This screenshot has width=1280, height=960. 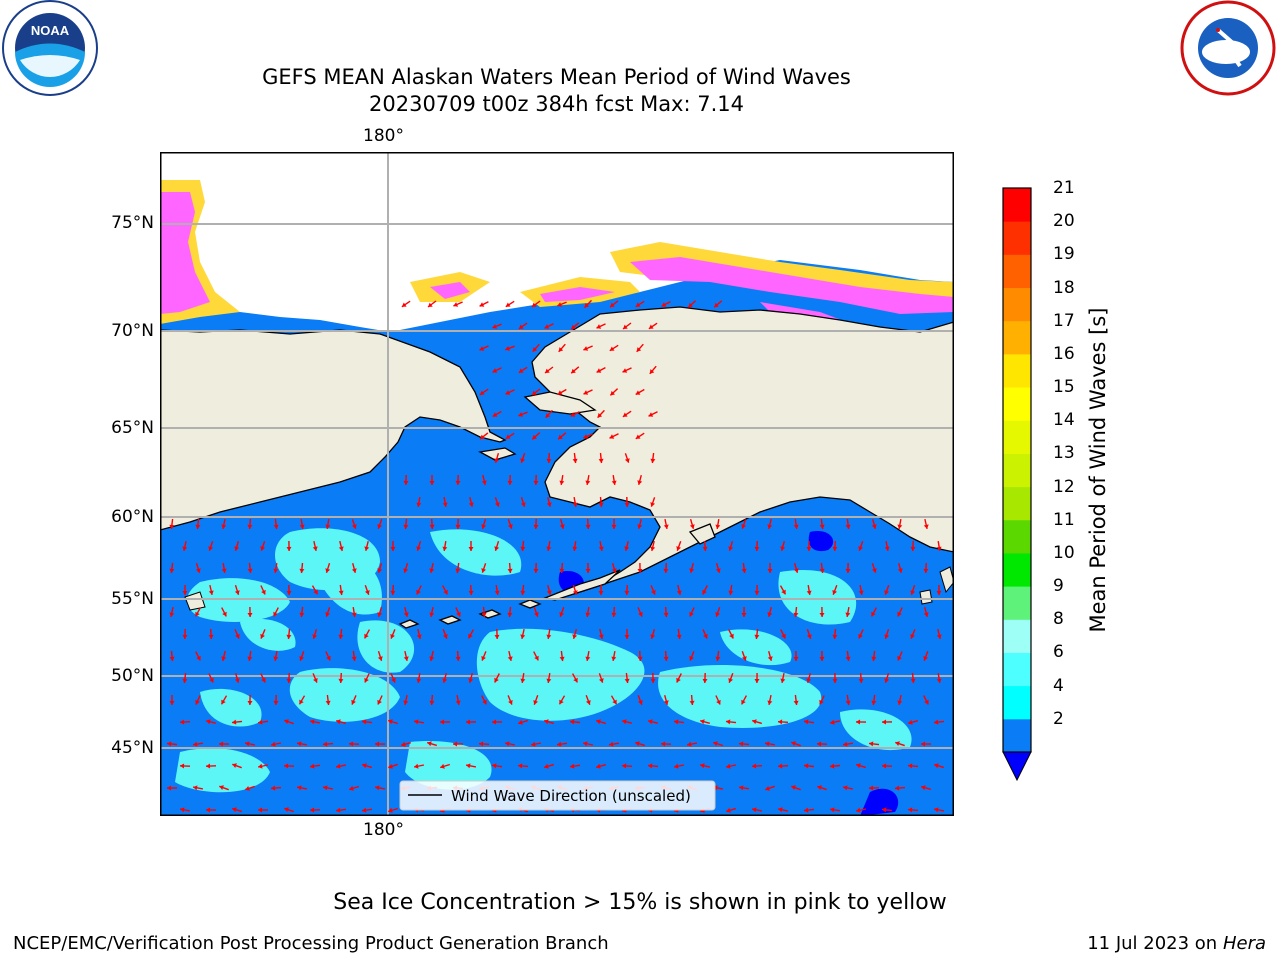 I want to click on colorbar-segment, so click(x=1017, y=205).